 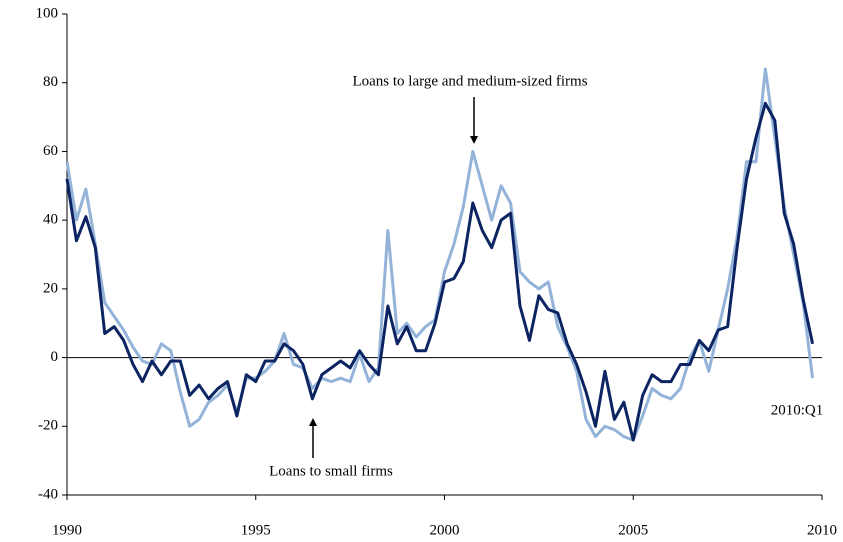 I want to click on y-tick-label: 40, so click(x=50, y=220).